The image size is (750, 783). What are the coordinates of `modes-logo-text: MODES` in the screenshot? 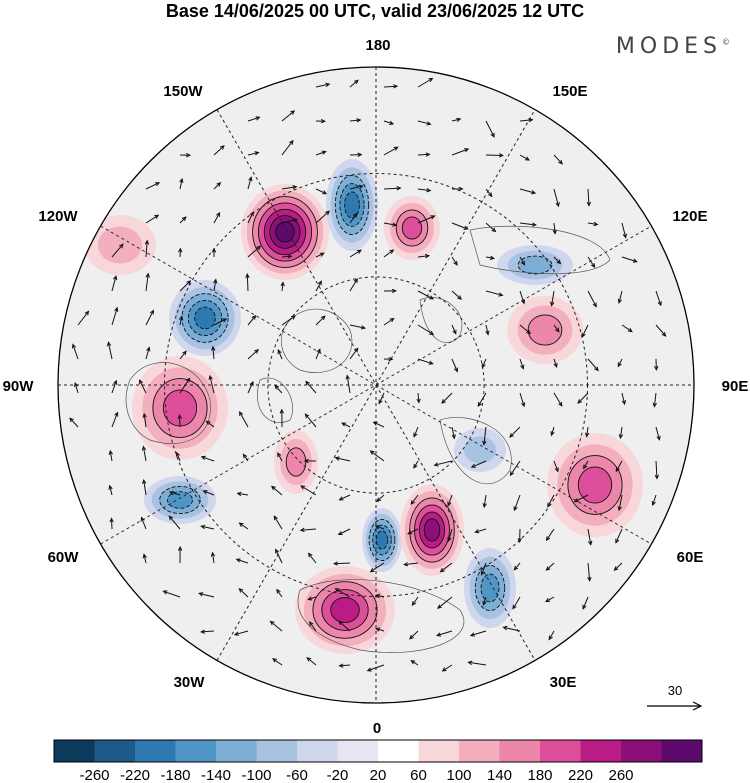 It's located at (668, 46).